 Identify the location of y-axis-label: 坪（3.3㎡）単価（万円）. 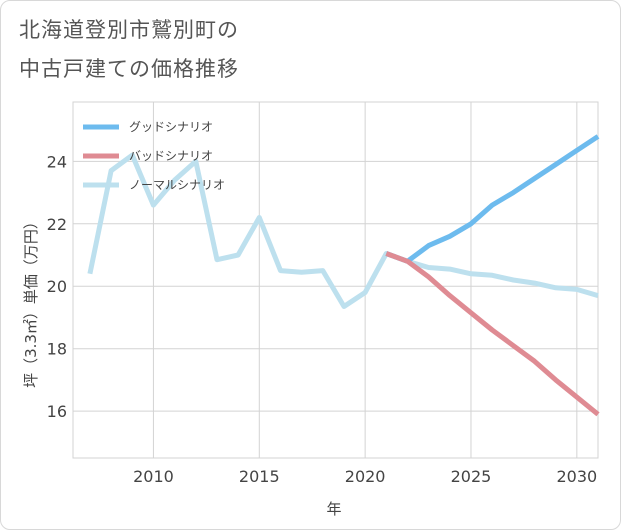
(31, 301).